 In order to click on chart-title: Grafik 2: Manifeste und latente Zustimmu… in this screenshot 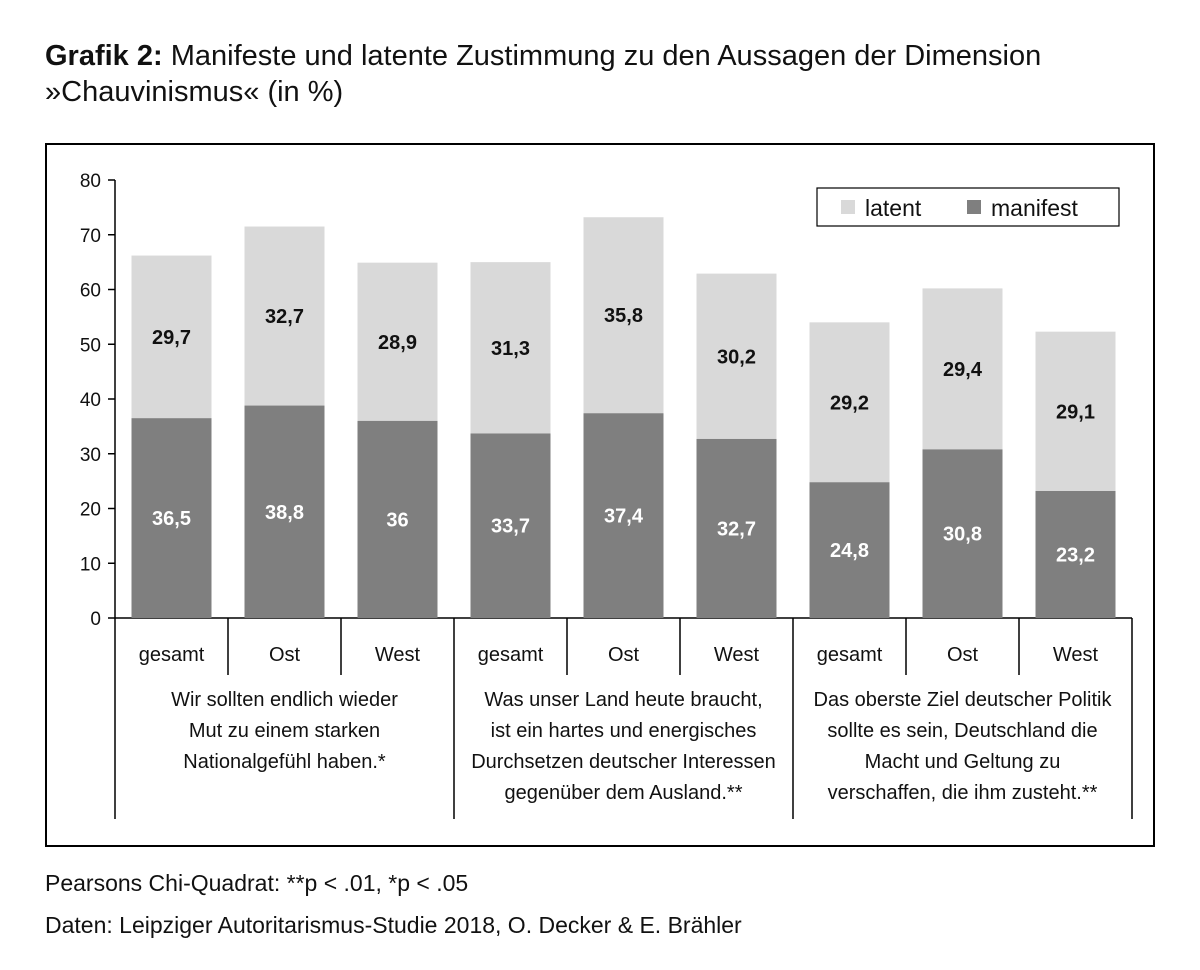, I will do `click(605, 74)`.